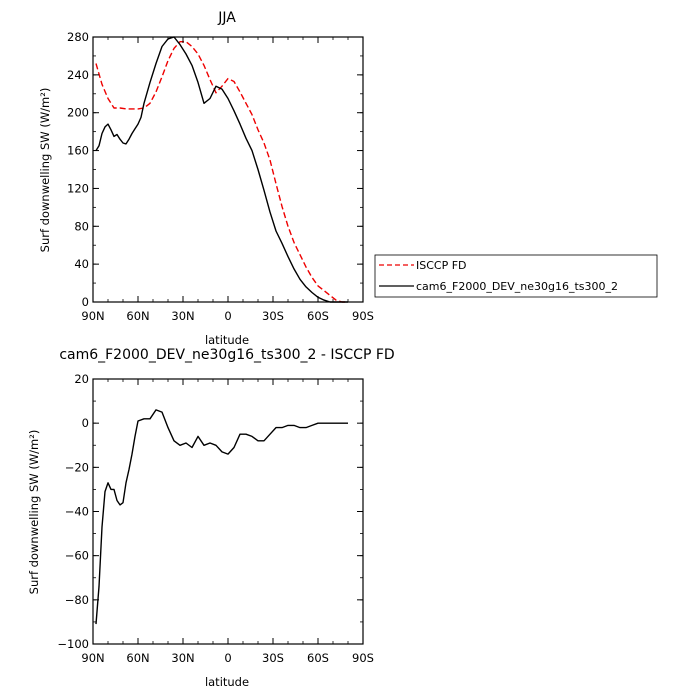 The height and width of the screenshot is (694, 694). Describe the element at coordinates (517, 286) in the screenshot. I see `legend-label-cam6: cam6_F2000_DEV_ne30g16_ts300_2` at that location.